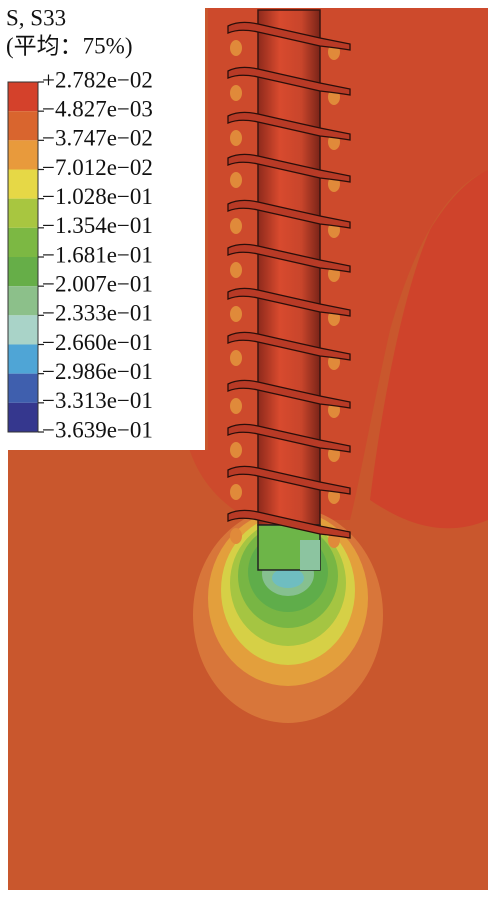  What do you see at coordinates (97, 254) in the screenshot?
I see `legend-label: −1.681e−01` at bounding box center [97, 254].